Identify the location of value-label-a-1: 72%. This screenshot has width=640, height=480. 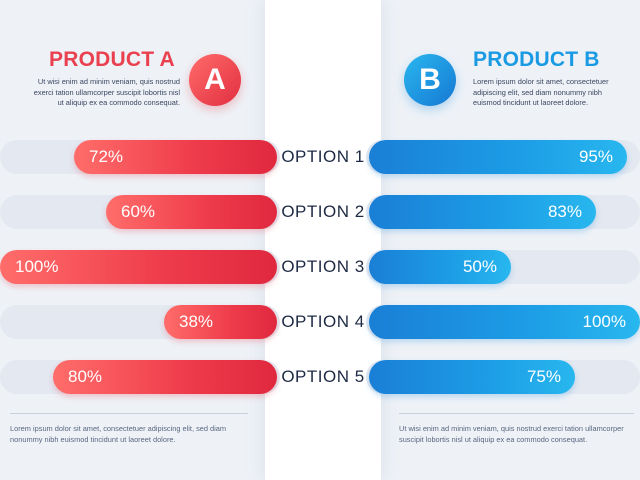
(106, 156).